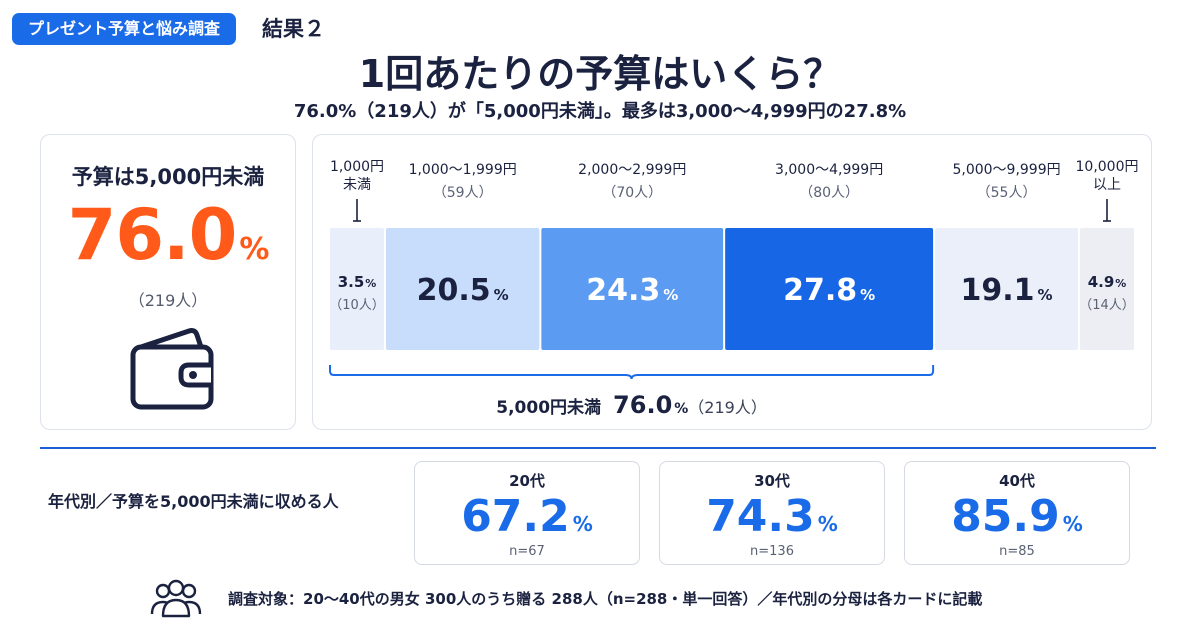 The width and height of the screenshot is (1200, 630). Describe the element at coordinates (168, 300) in the screenshot. I see `summary-count: （219人）` at that location.